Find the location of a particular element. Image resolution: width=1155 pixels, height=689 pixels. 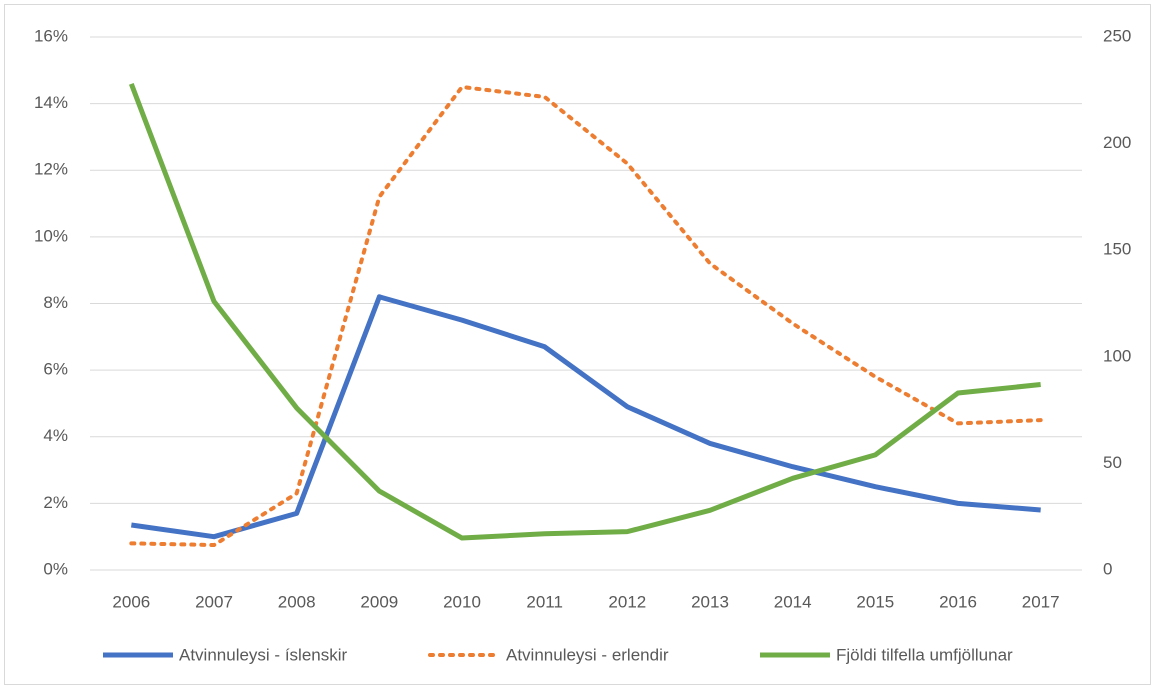

x-tick-label: 2015 is located at coordinates (875, 601).